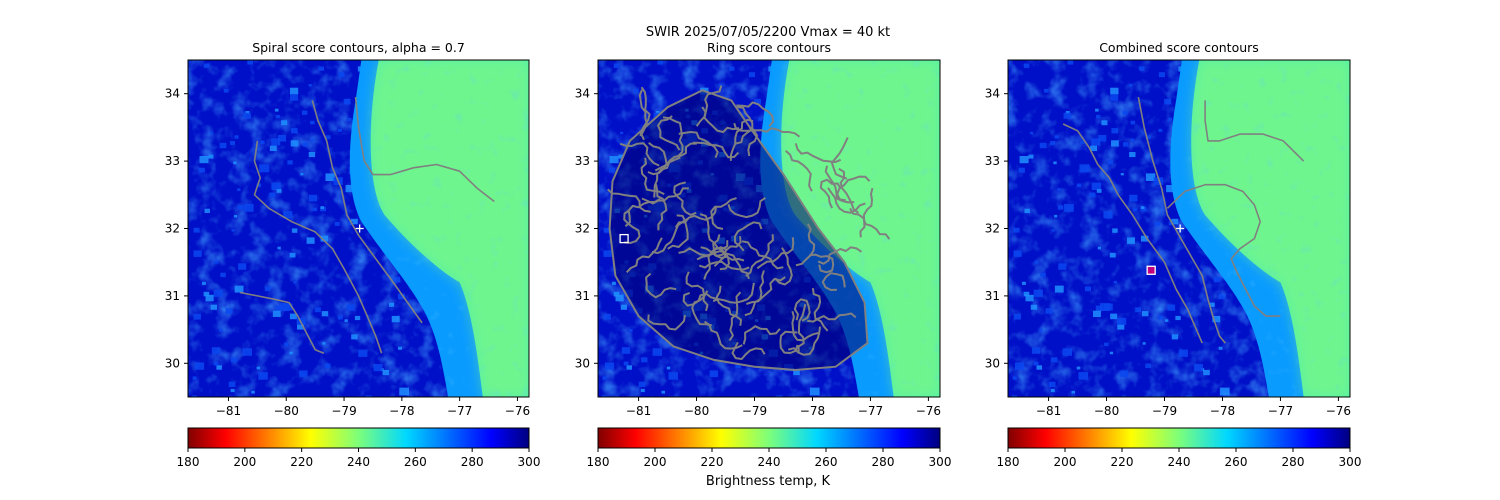 This screenshot has height=500, width=1500. What do you see at coordinates (582, 229) in the screenshot?
I see `y-tick-label: 32` at bounding box center [582, 229].